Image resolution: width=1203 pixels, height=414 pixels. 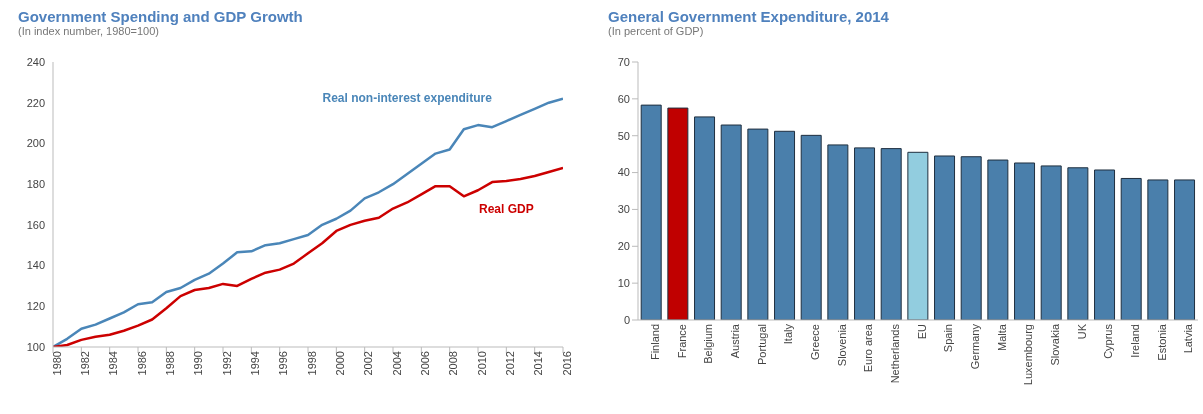 What do you see at coordinates (1135, 341) in the screenshot?
I see `x-tick-label: Ireland` at bounding box center [1135, 341].